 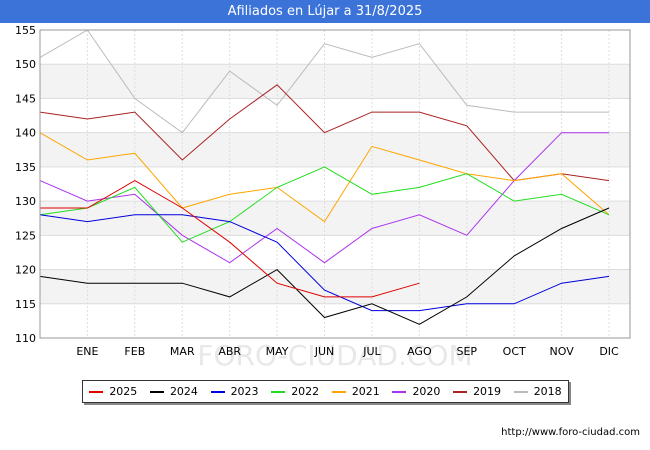 What do you see at coordinates (244, 391) in the screenshot?
I see `legend-label: 2023` at bounding box center [244, 391].